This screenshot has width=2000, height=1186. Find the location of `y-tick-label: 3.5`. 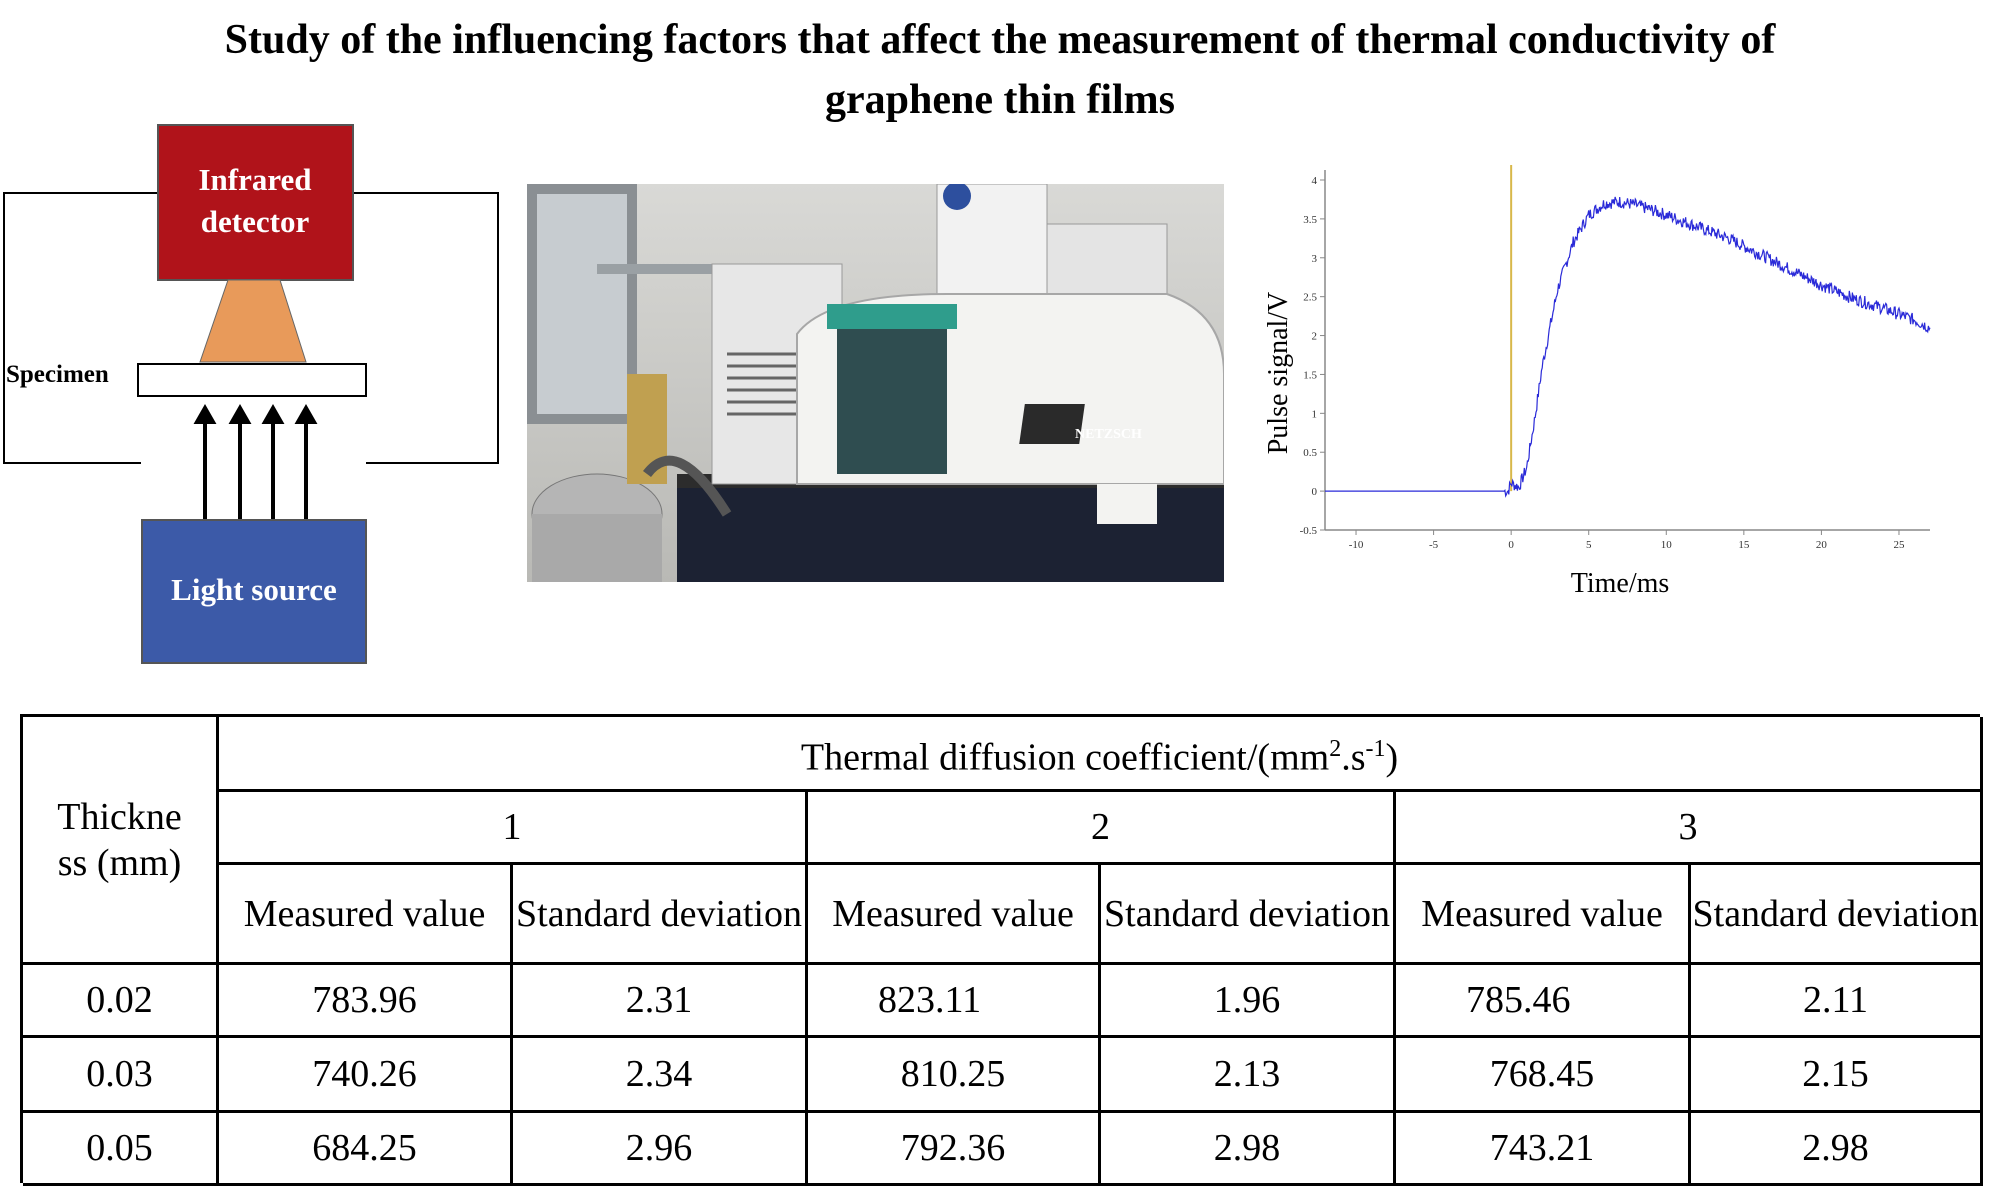

y-tick-label: 3.5 is located at coordinates (1310, 220).